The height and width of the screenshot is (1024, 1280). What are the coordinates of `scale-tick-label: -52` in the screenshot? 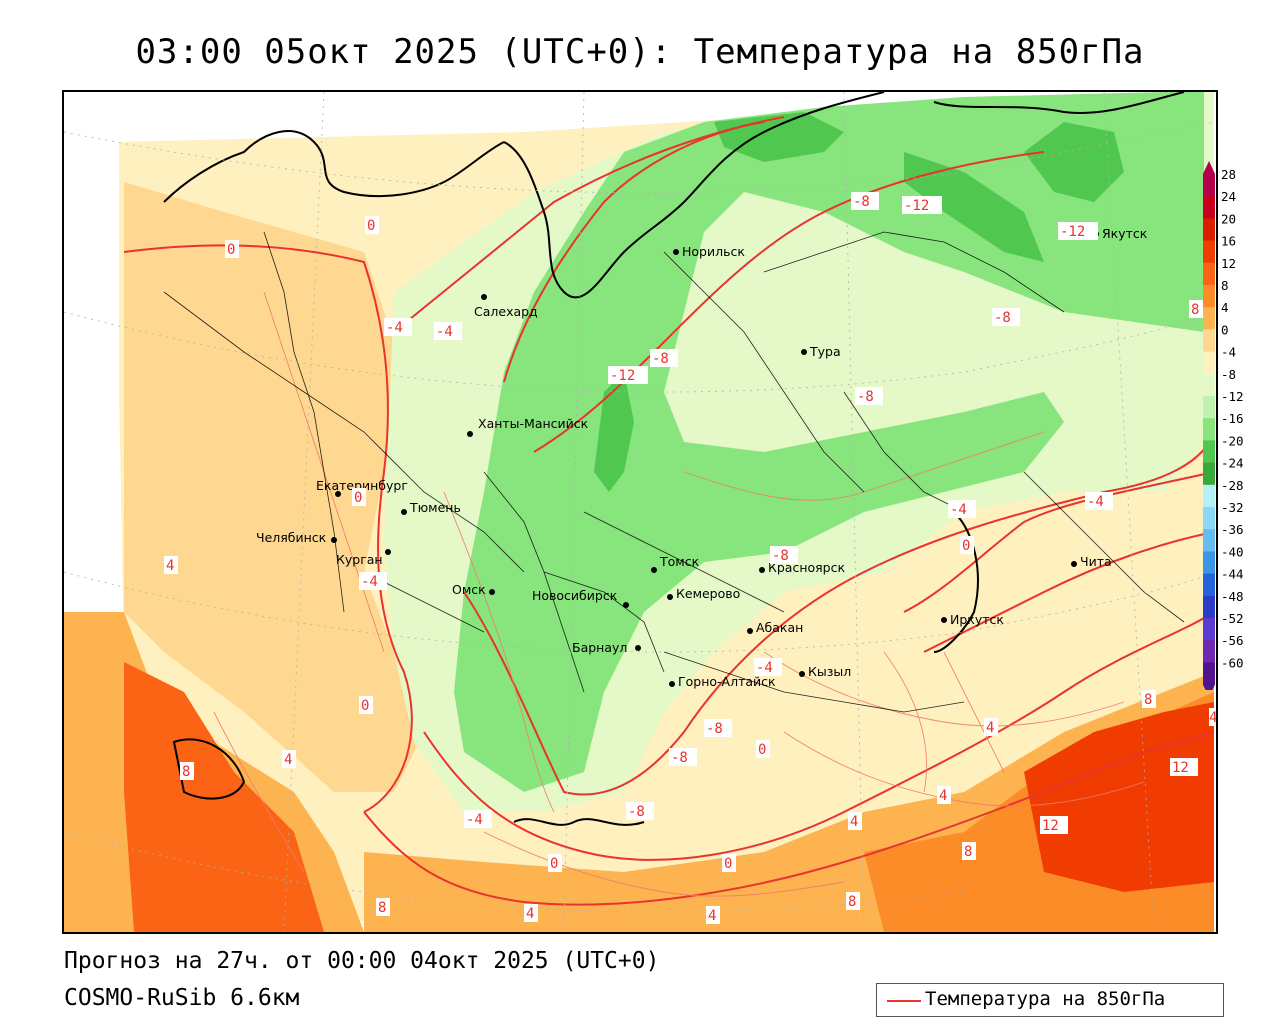 It's located at (1232, 618).